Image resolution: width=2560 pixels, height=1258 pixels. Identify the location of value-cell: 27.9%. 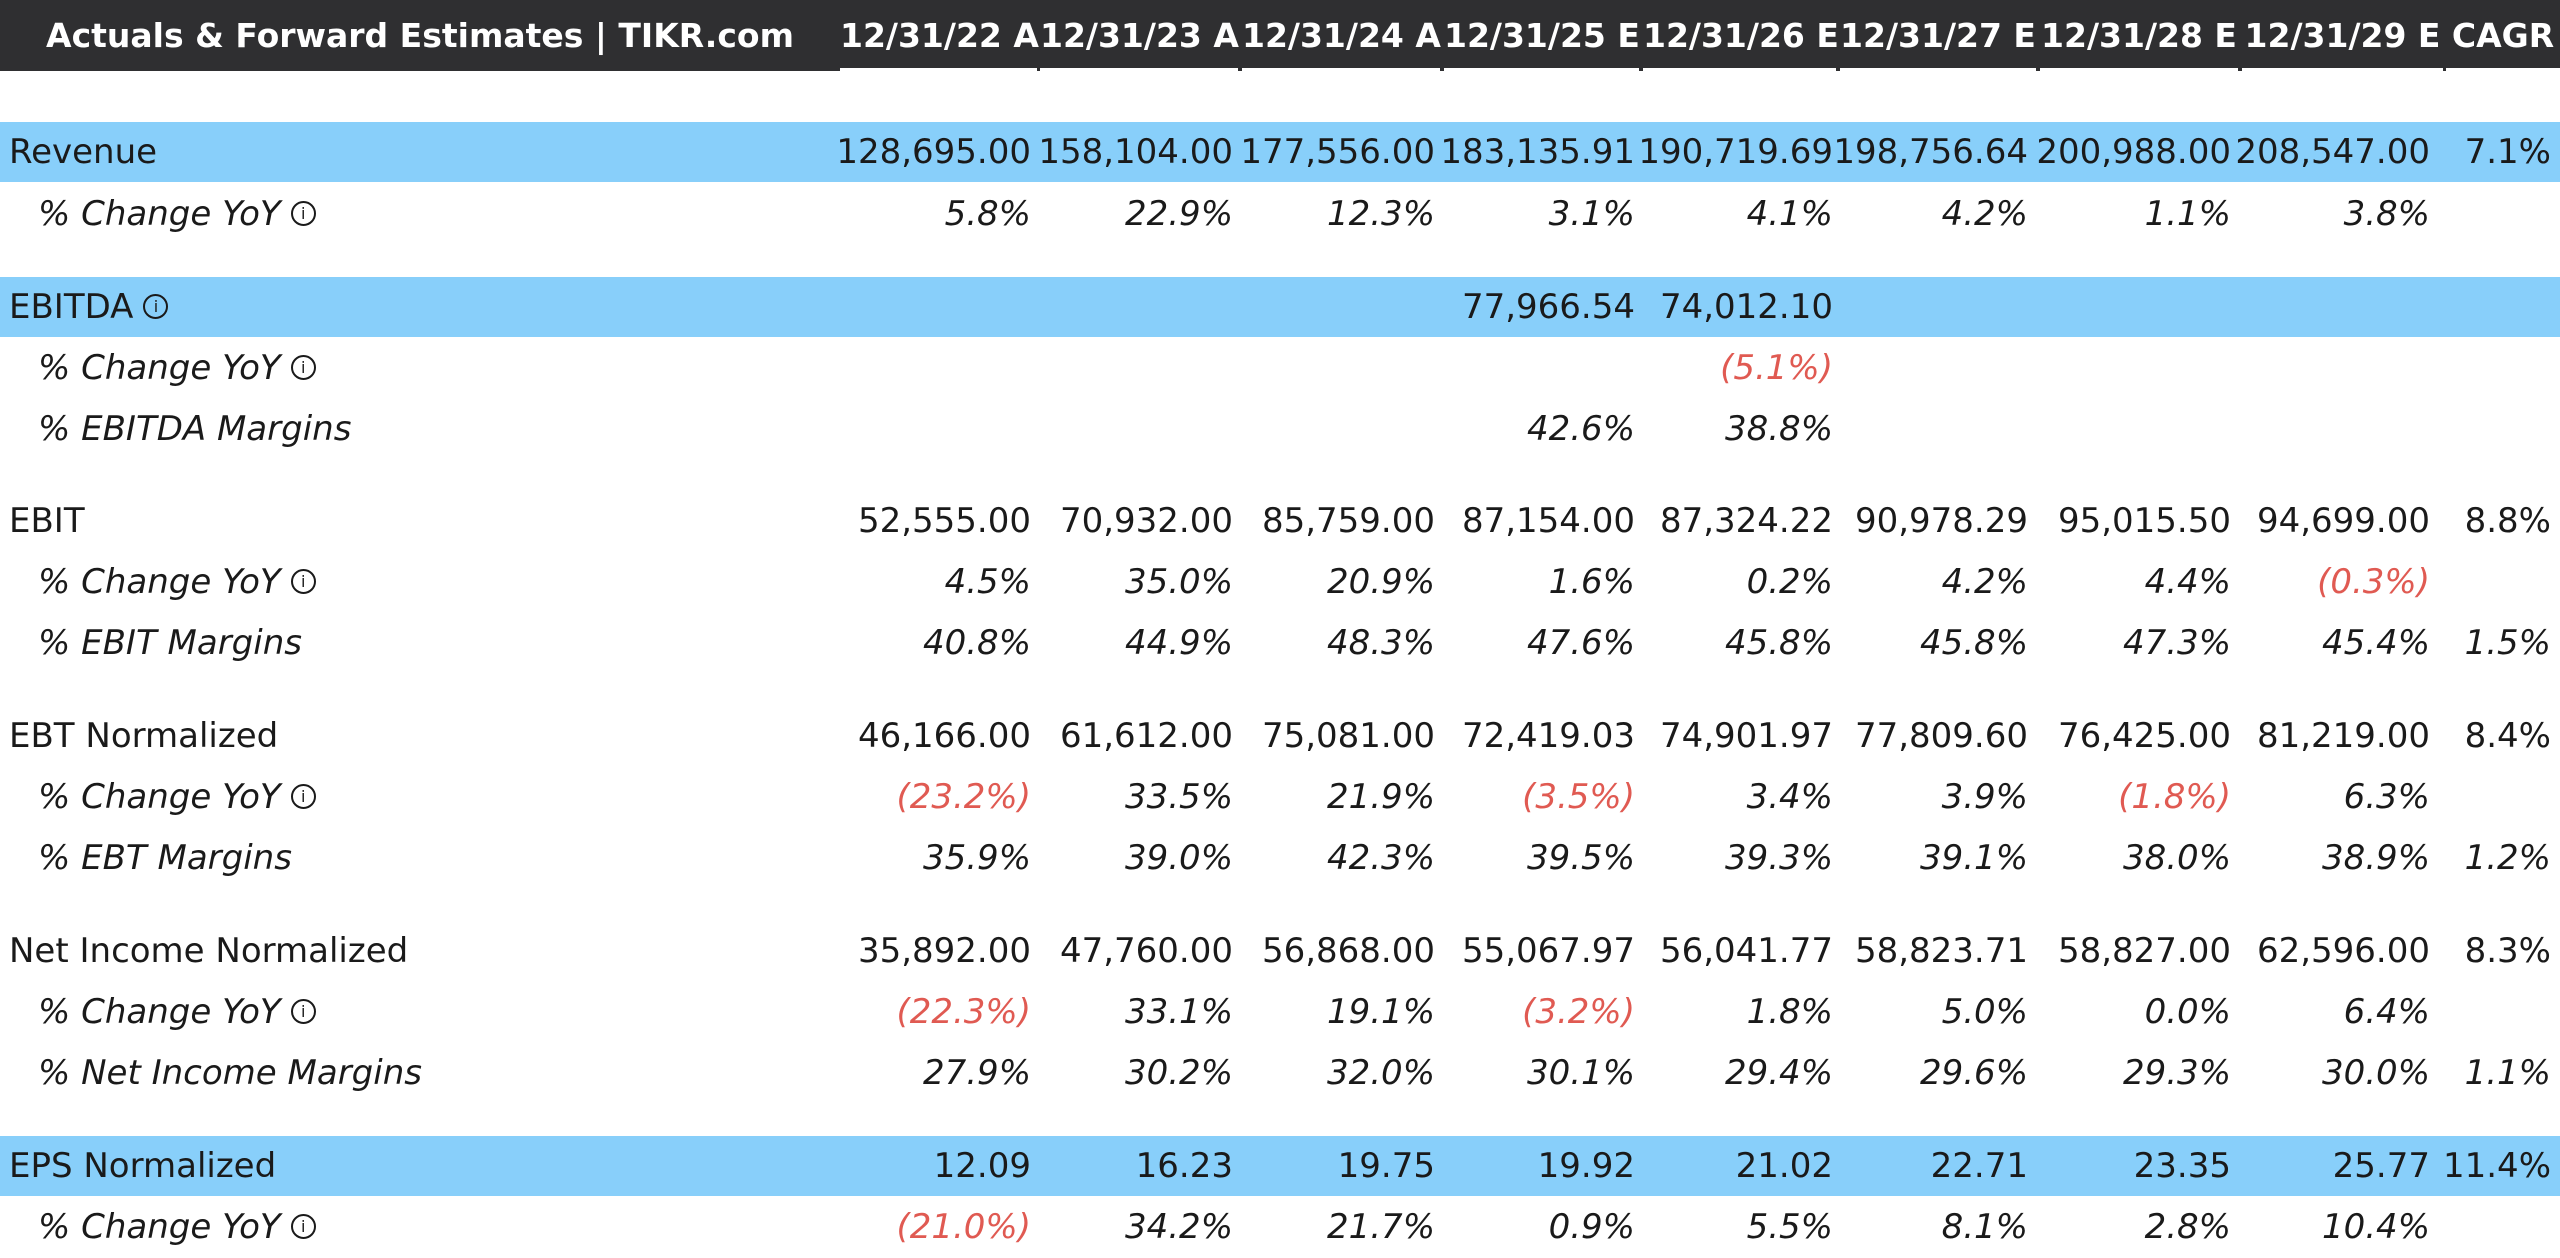
(976, 1073).